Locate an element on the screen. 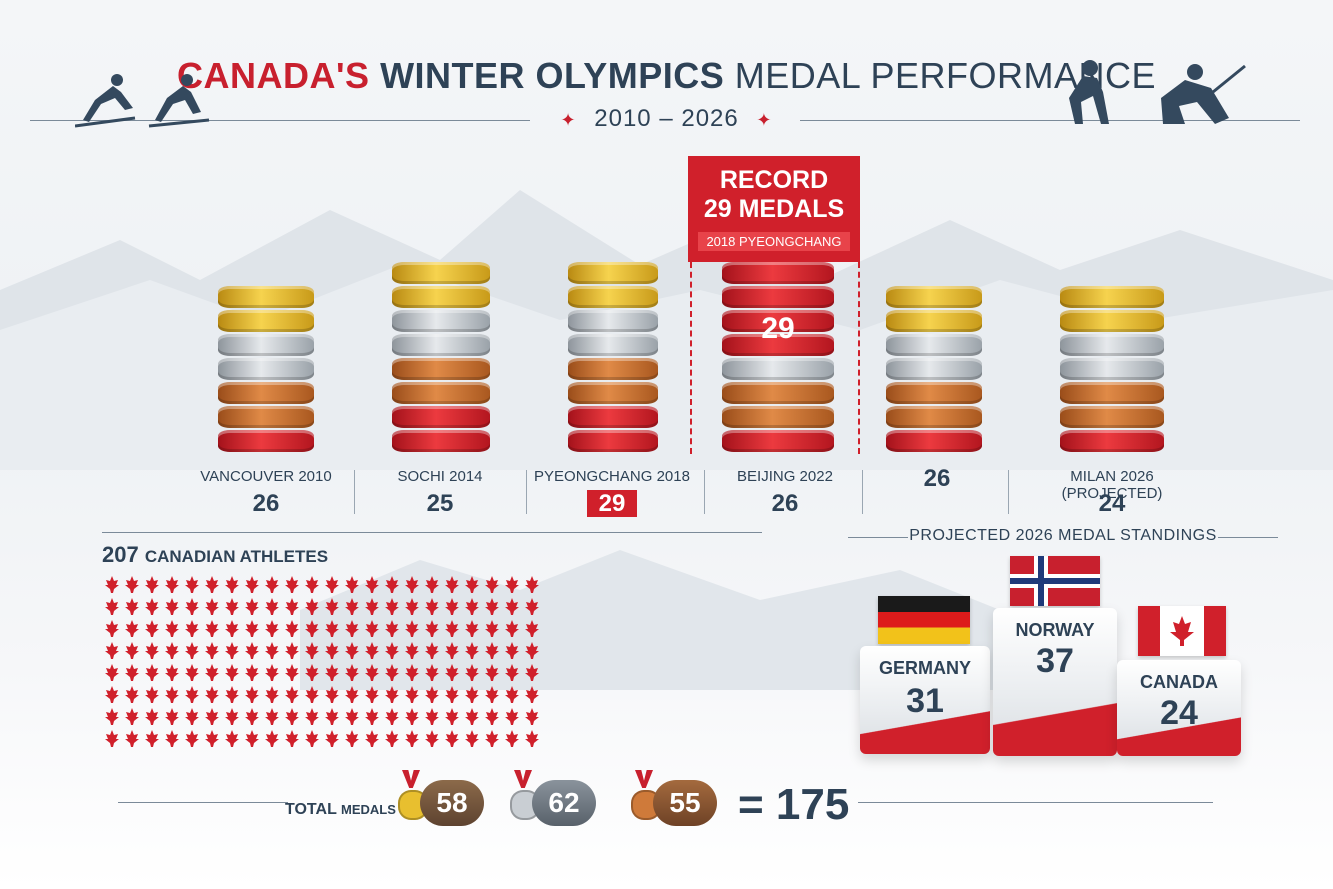 The image size is (1333, 889). year-range: ✦ 2010 – 2026 ✦ is located at coordinates (666, 118).